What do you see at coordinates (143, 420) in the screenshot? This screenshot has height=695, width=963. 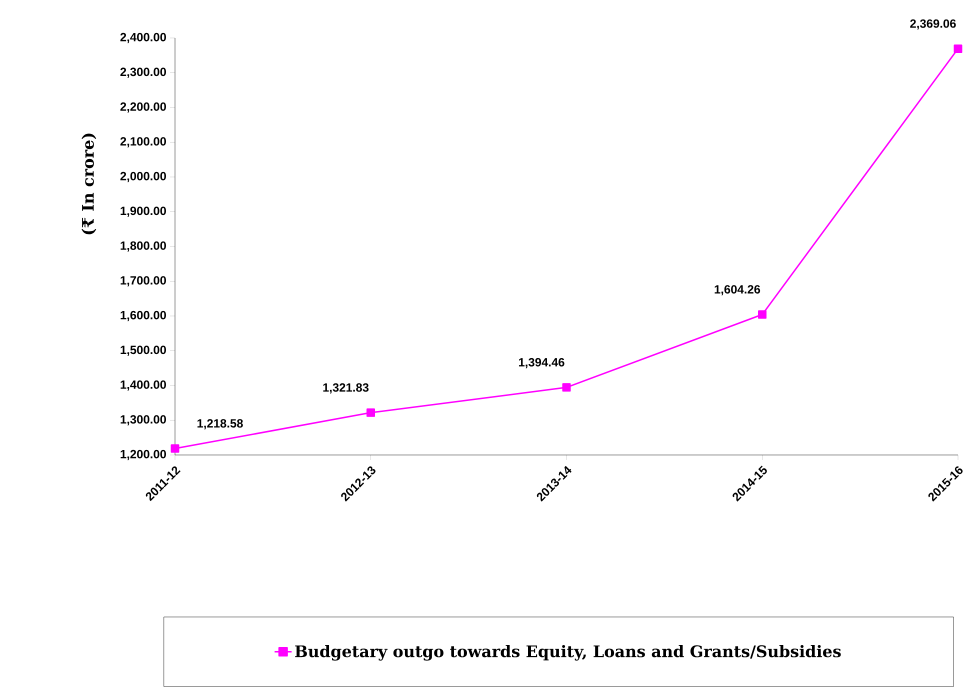 I see `y-tick-label: 1,300.00` at bounding box center [143, 420].